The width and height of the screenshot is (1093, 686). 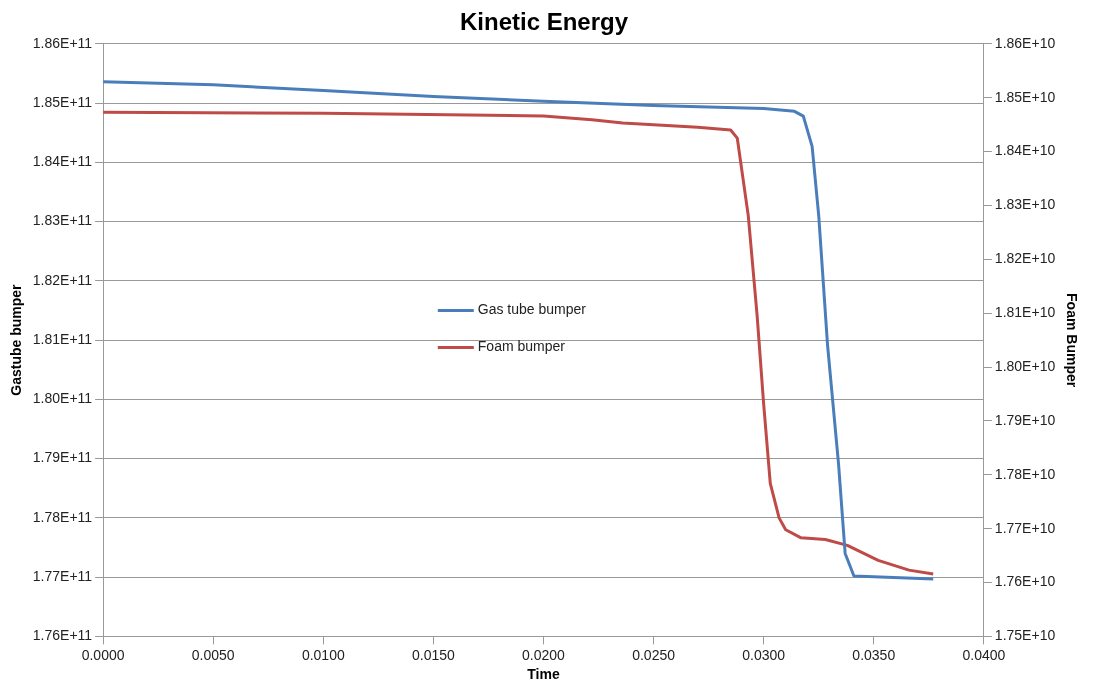 What do you see at coordinates (62, 635) in the screenshot?
I see `y-tick-label: 1.76E+11` at bounding box center [62, 635].